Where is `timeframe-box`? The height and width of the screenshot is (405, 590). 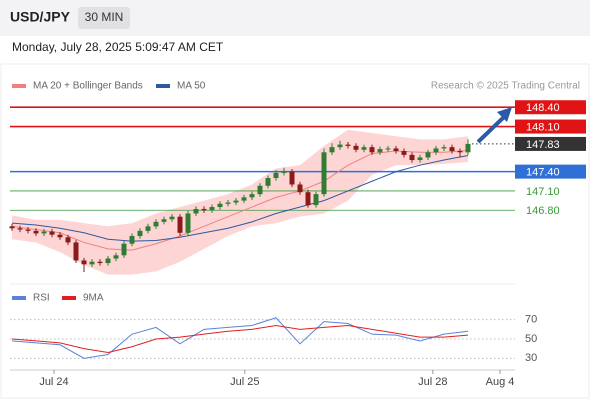 timeframe-box is located at coordinates (104, 18).